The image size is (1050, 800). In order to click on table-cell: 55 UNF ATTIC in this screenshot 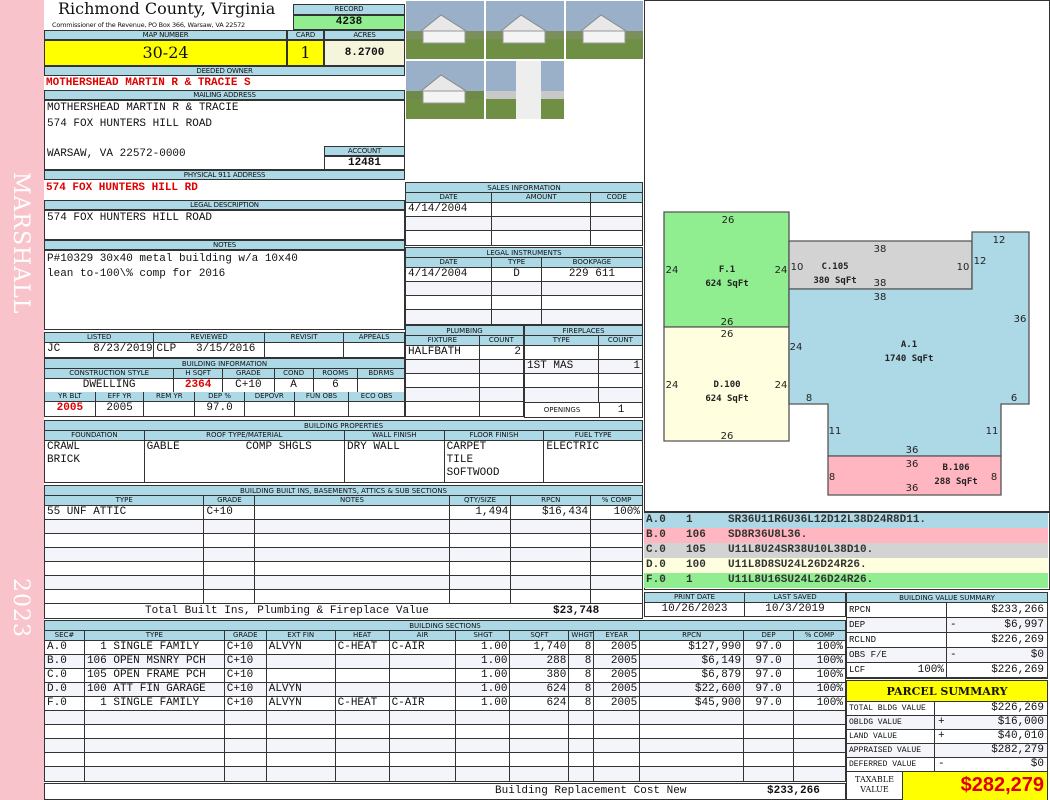, I will do `click(125, 512)`.